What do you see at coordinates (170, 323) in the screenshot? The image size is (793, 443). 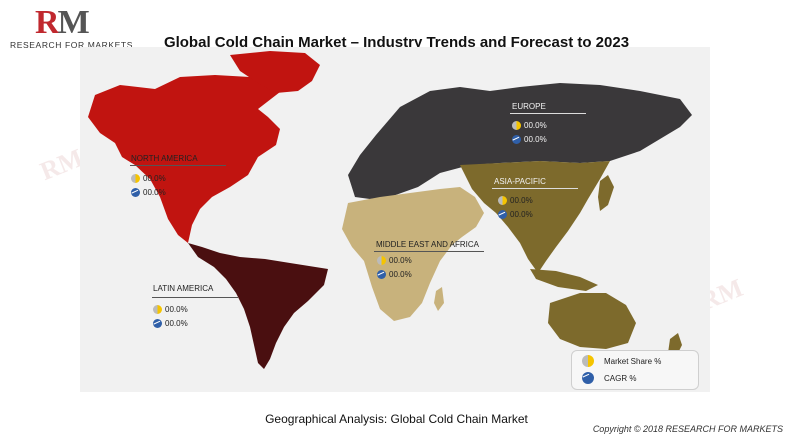 I see `stat-cagr-latin-america: 00.0%` at bounding box center [170, 323].